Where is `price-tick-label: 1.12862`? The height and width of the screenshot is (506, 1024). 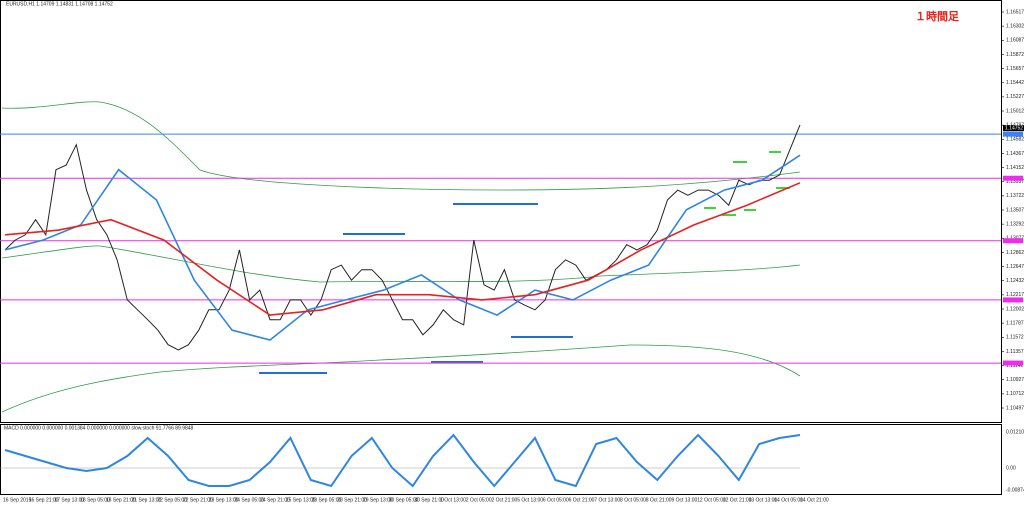
price-tick-label: 1.12862 is located at coordinates (1015, 253).